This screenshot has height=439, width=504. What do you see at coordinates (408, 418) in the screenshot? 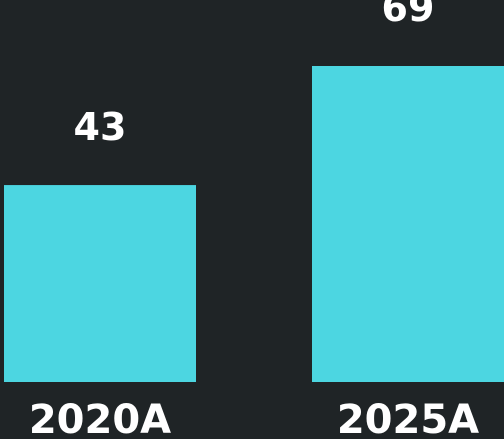
I see `category-label: 2025A` at bounding box center [408, 418].